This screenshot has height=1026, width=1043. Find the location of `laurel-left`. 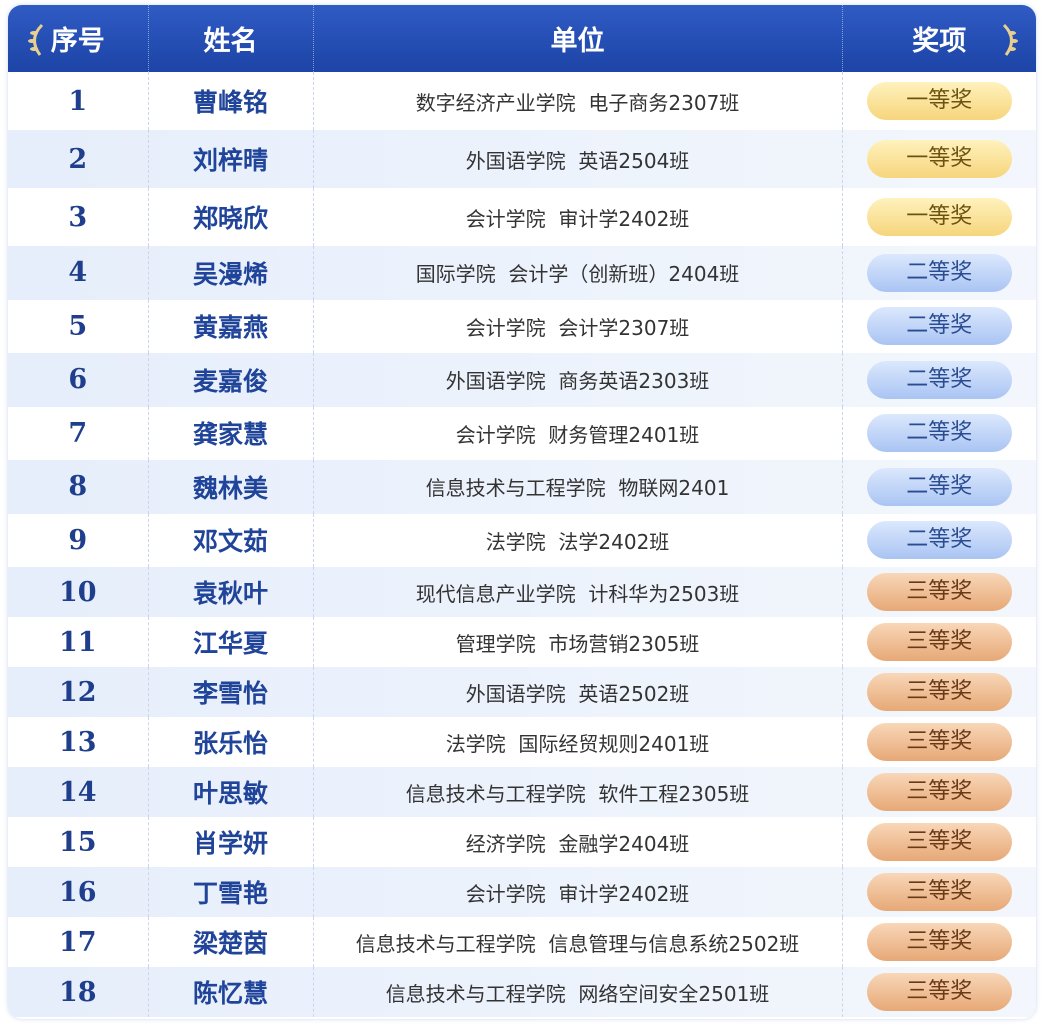

laurel-left is located at coordinates (36, 39).